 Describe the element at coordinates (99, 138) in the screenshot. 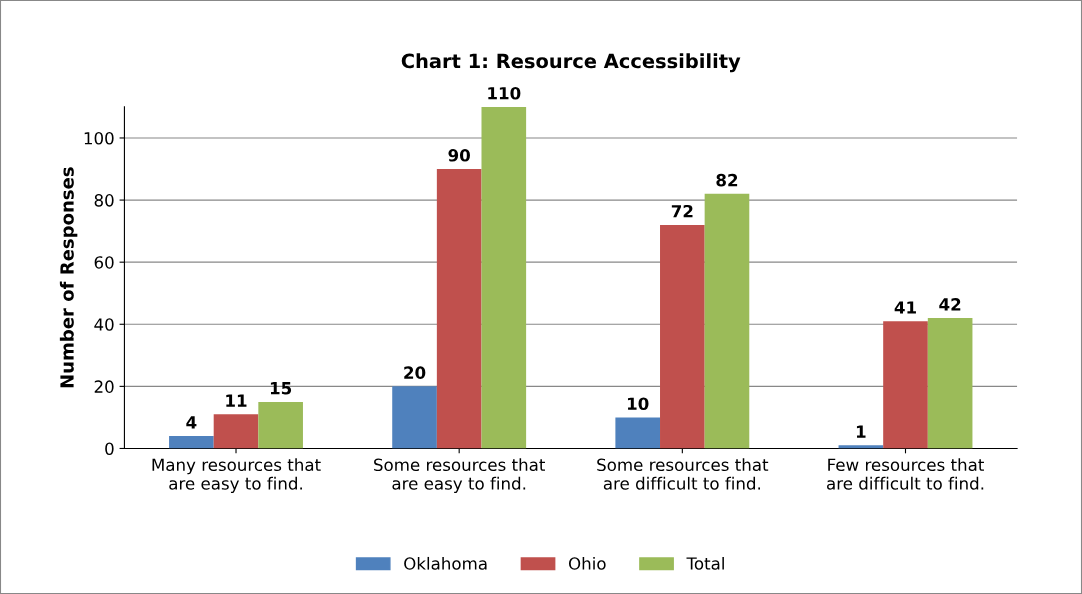

I see `y-tick-label: 100` at that location.